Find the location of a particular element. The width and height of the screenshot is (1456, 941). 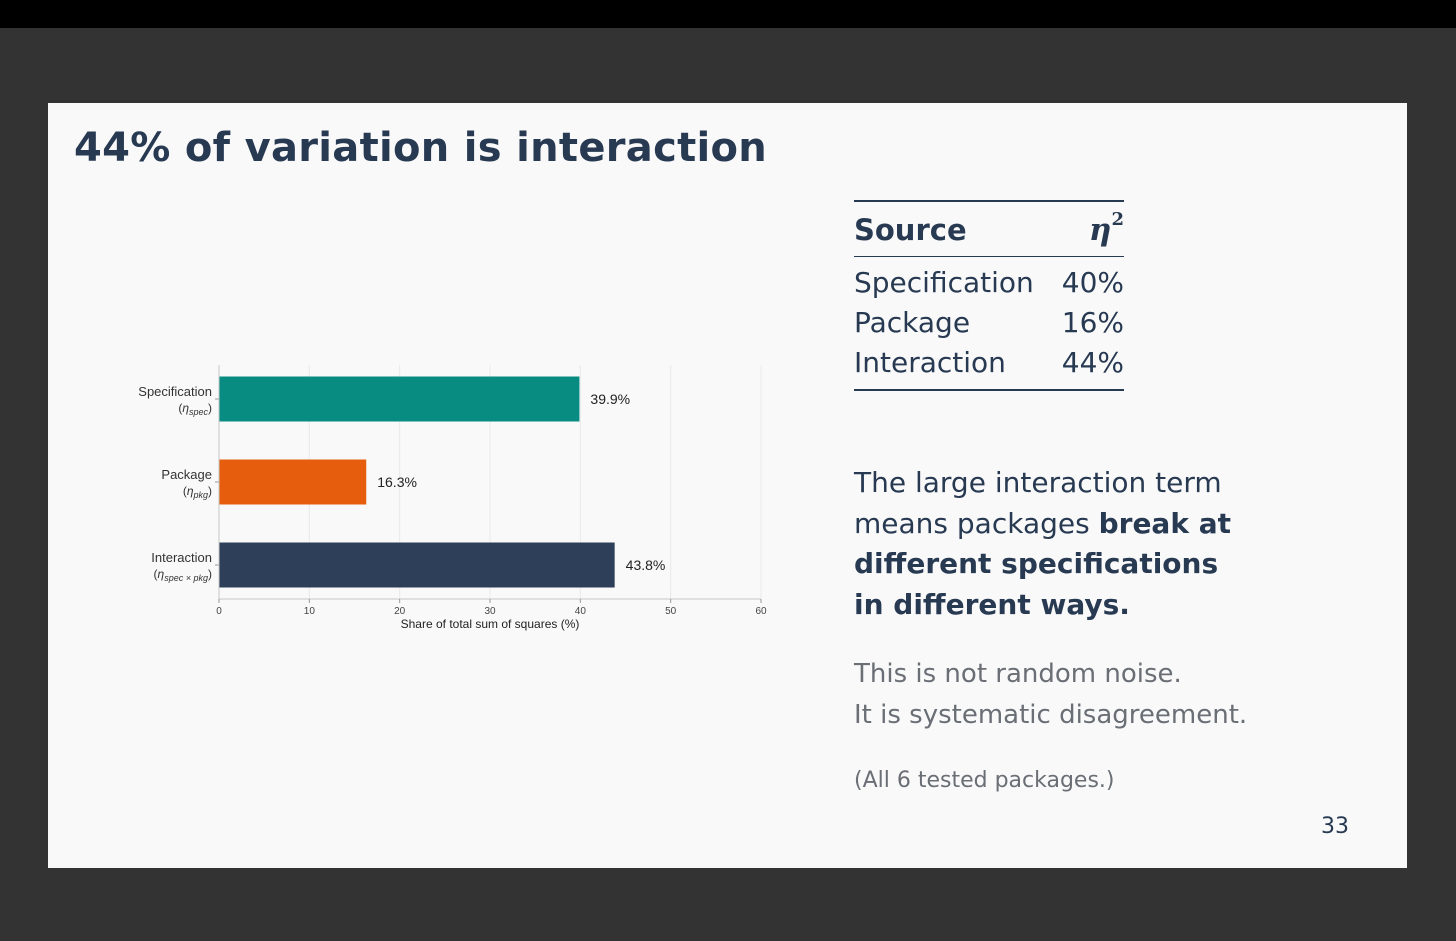

table-cell-value: 44% is located at coordinates (1092, 362).